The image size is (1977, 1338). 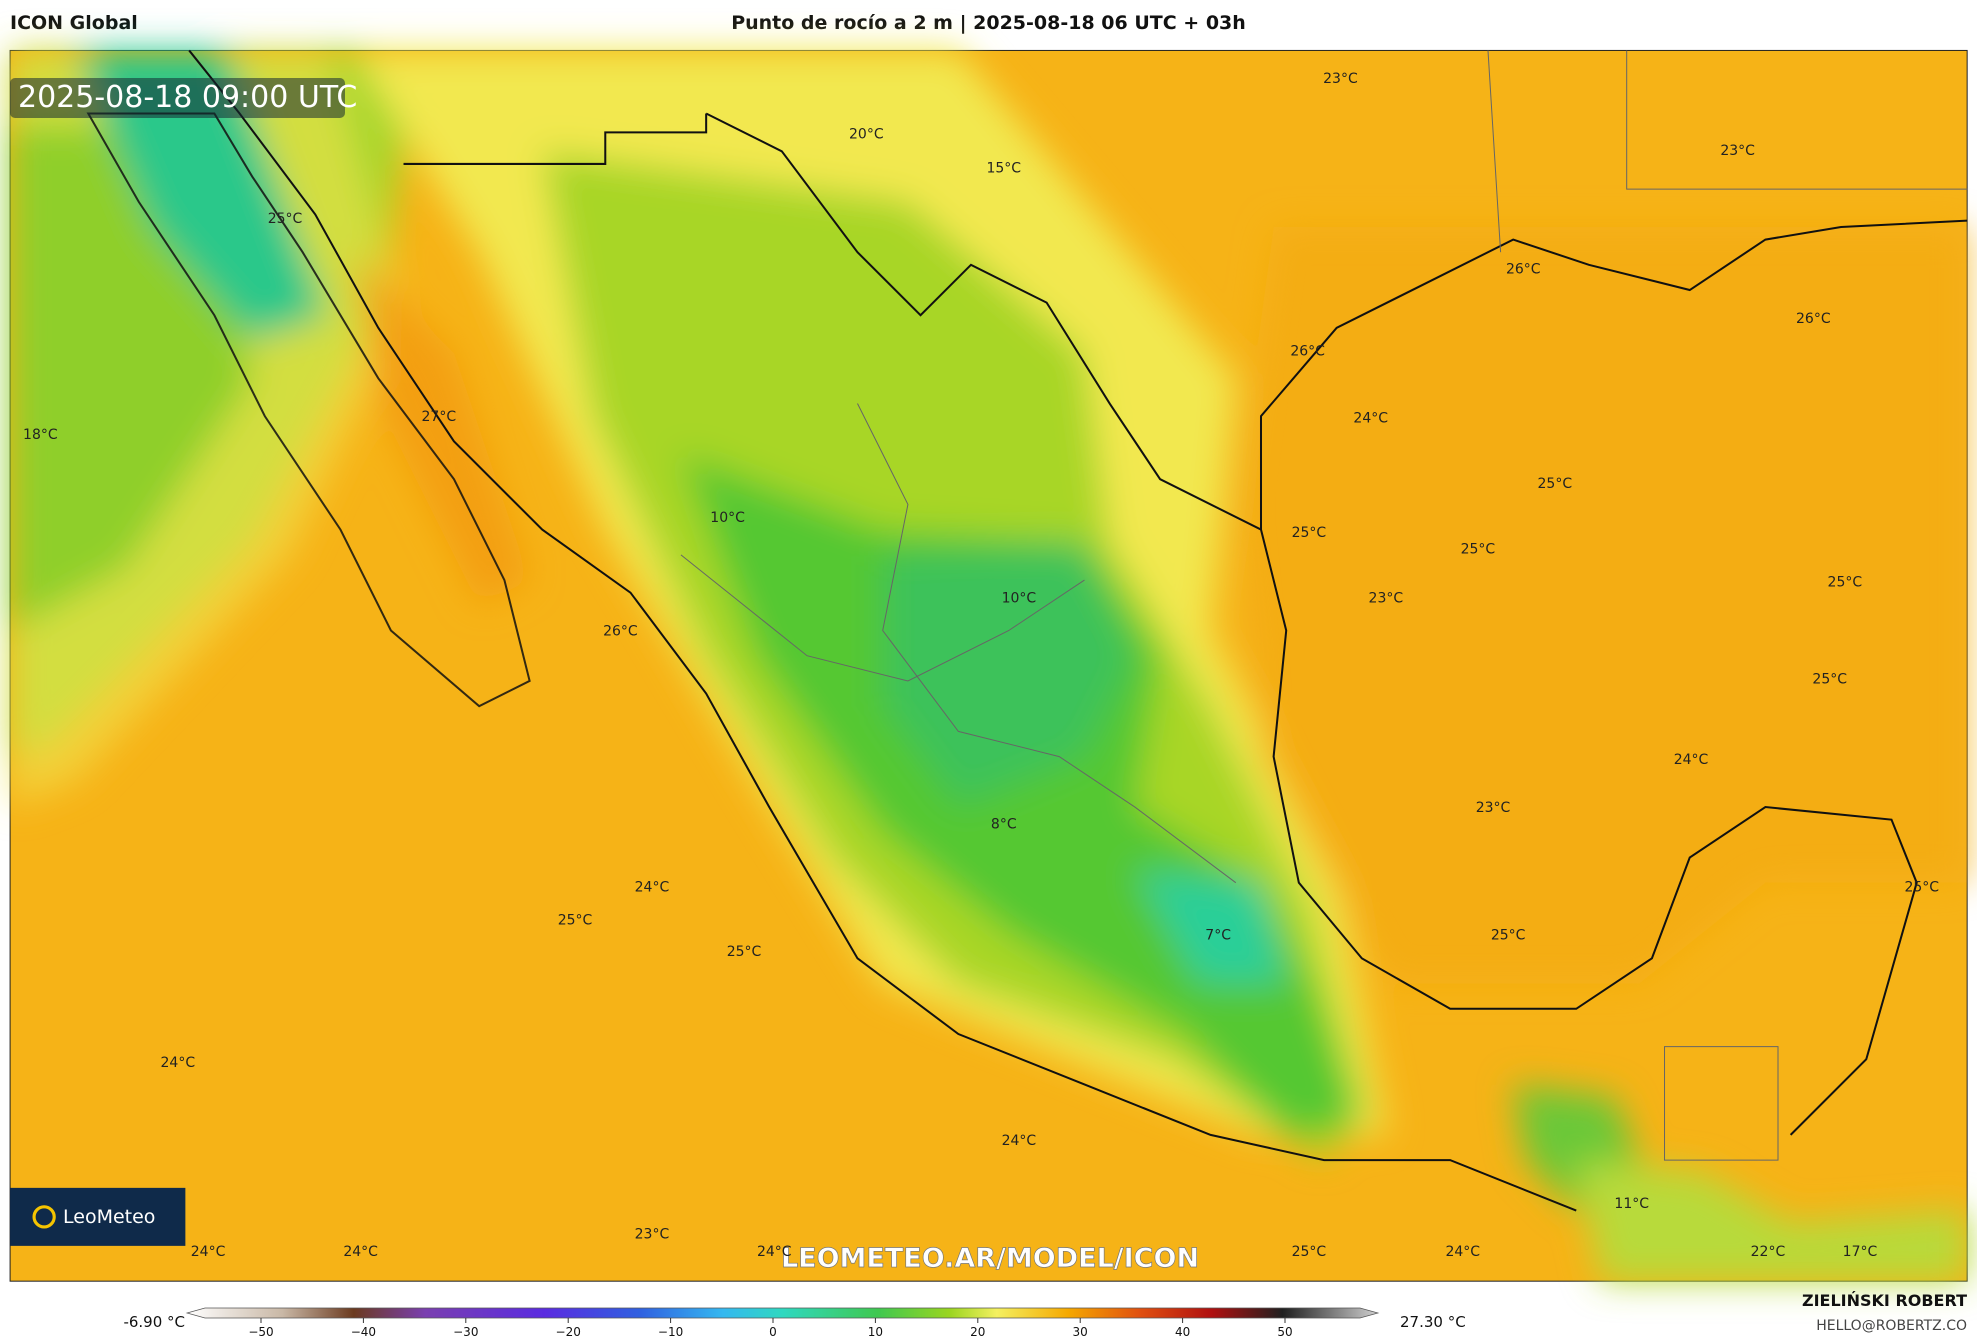 What do you see at coordinates (1884, 1300) in the screenshot?
I see `author: ZIELIŃSKI ROBERT` at bounding box center [1884, 1300].